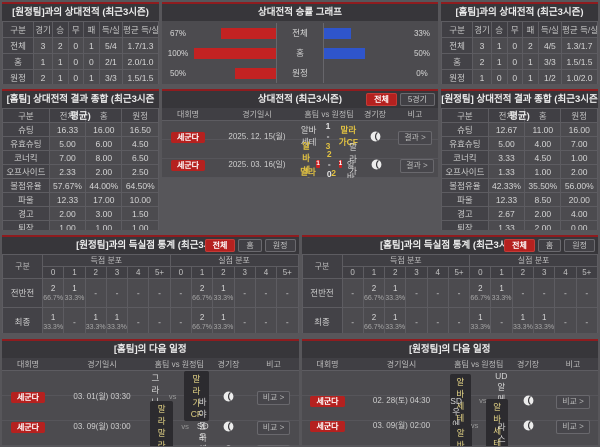 Image resolution: width=600 pixels, height=447 pixels. What do you see at coordinates (402, 446) in the screenshot?
I see `match-date: 03. 16(월) 02:00` at bounding box center [402, 446].